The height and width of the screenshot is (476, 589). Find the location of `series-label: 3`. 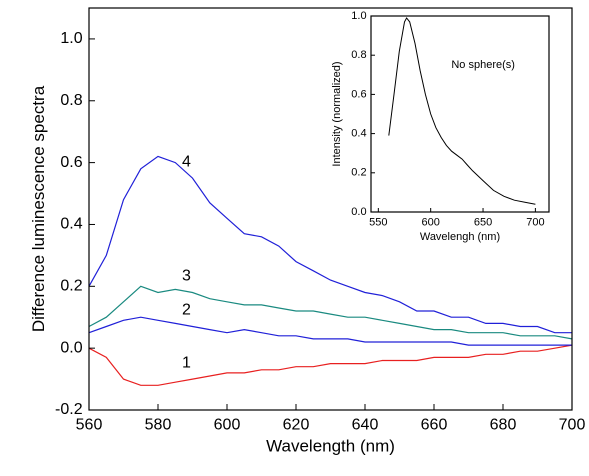

series-label: 3 is located at coordinates (186, 276).